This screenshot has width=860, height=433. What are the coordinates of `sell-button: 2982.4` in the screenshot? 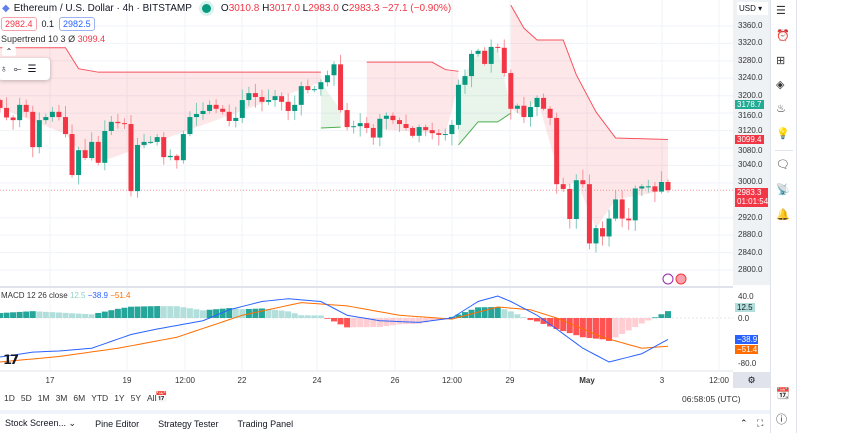 It's located at (19, 24).